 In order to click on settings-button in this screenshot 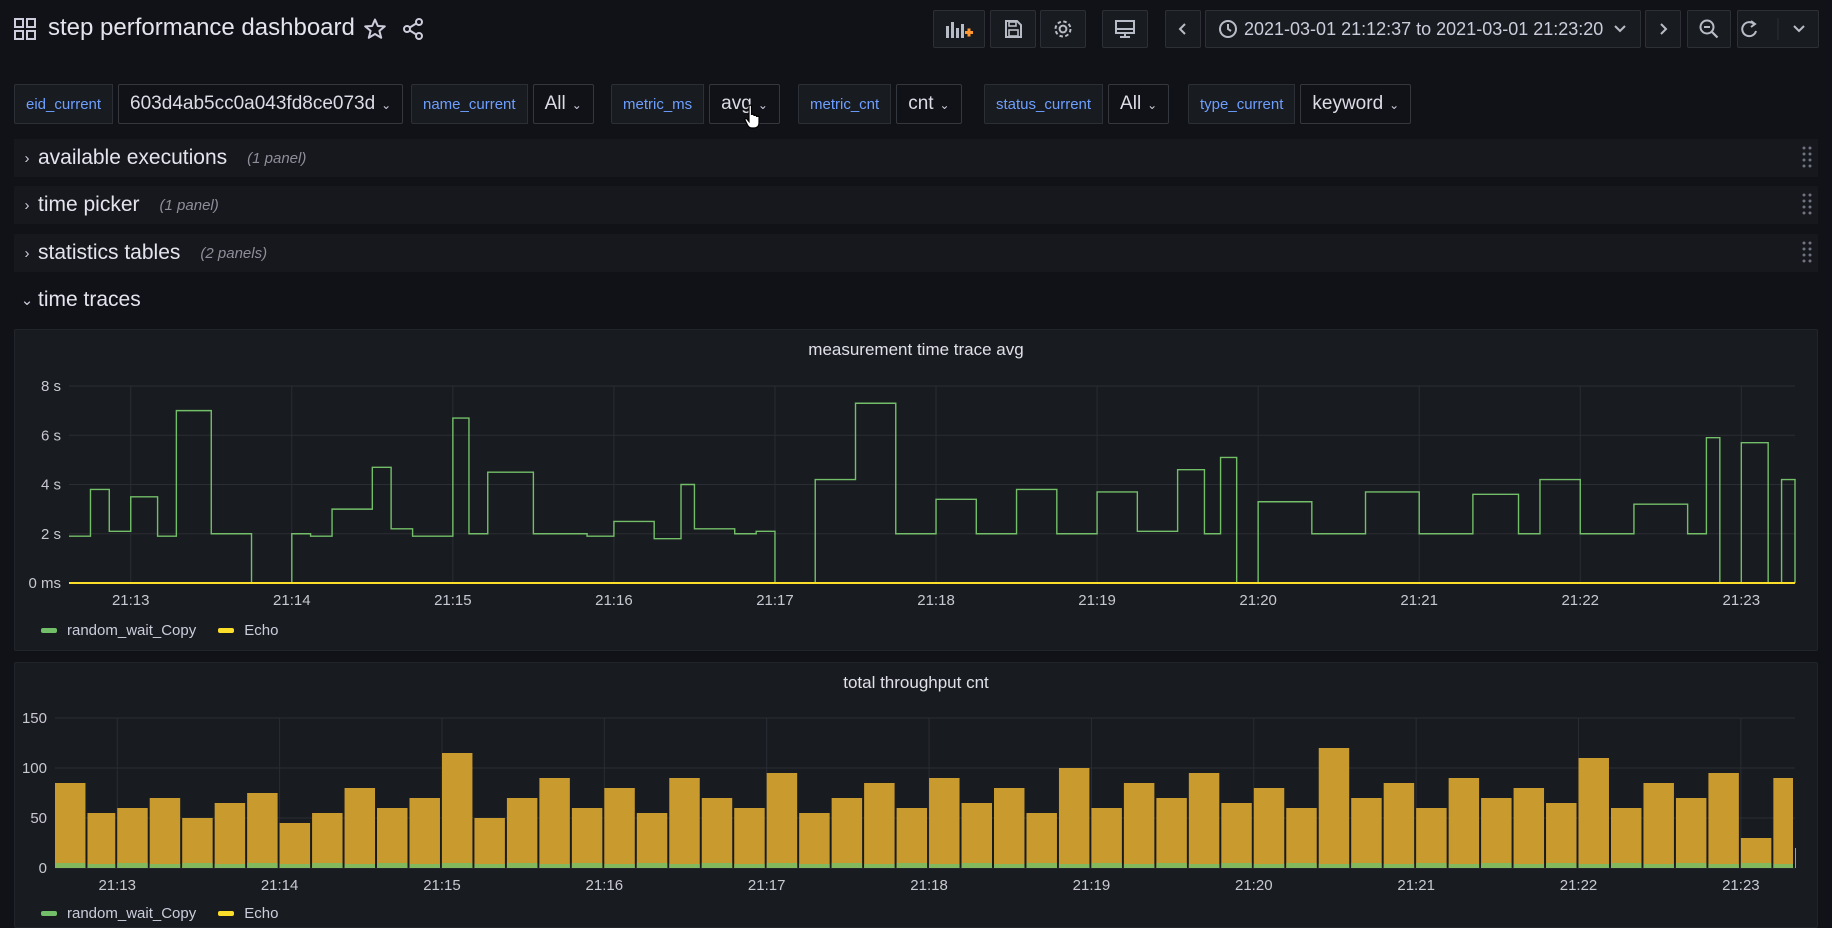, I will do `click(1063, 29)`.